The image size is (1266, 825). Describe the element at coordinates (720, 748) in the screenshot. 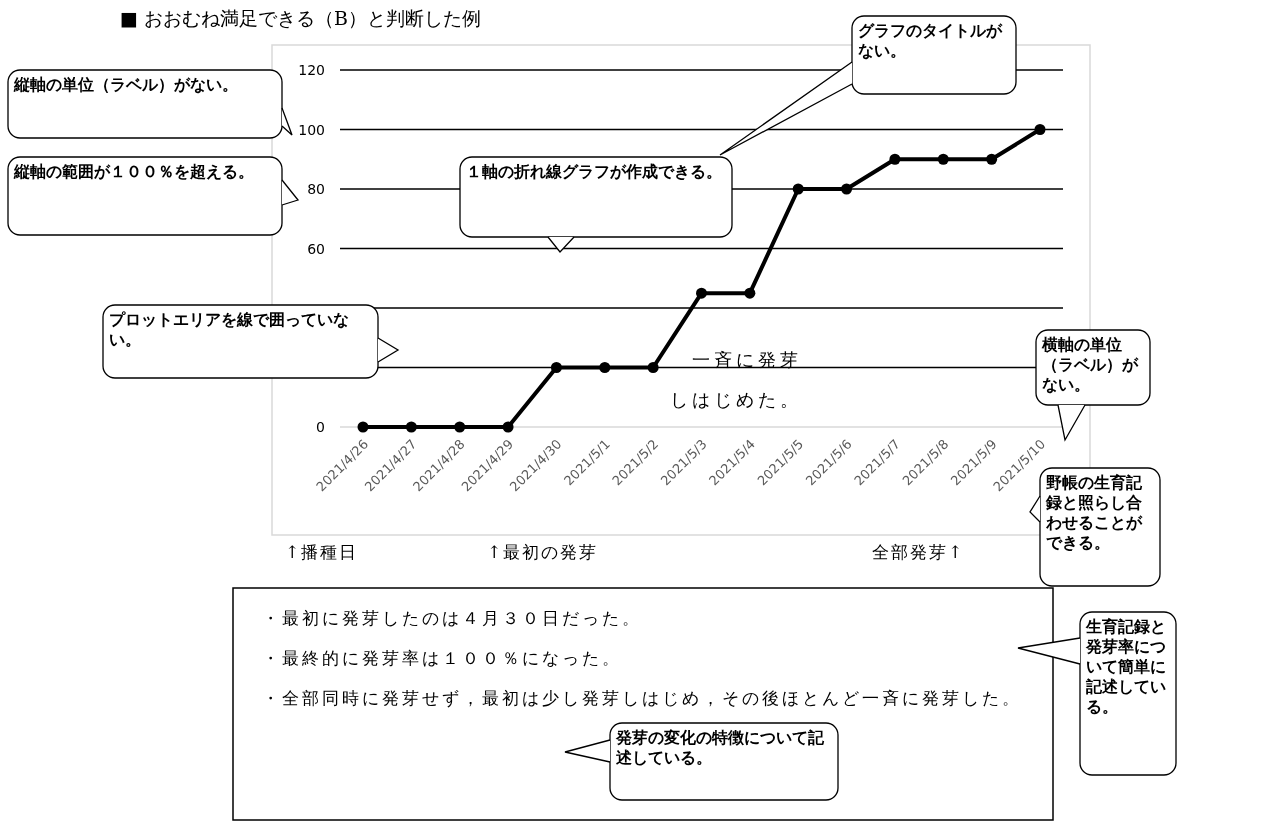

I see `text: 発芽の変化の特徴について記述している。` at that location.